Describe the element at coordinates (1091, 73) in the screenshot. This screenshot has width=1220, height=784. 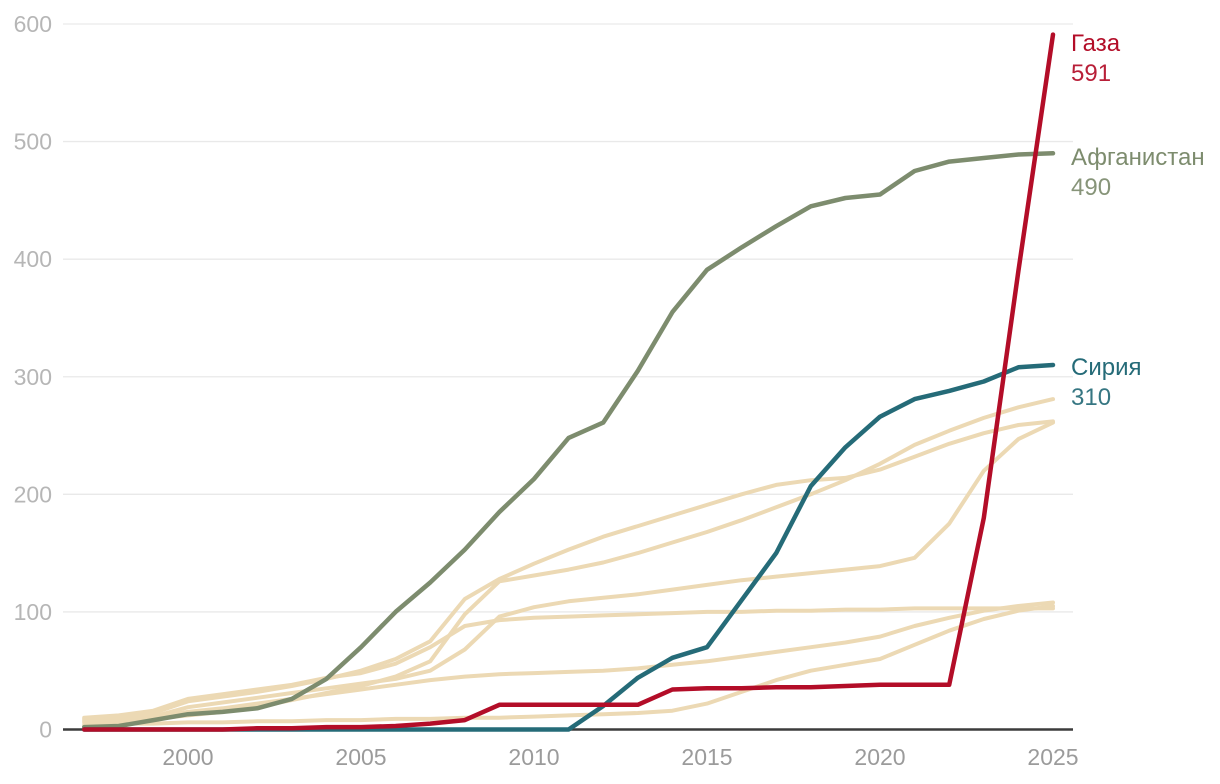
I see `series-value-gaza: 591` at that location.